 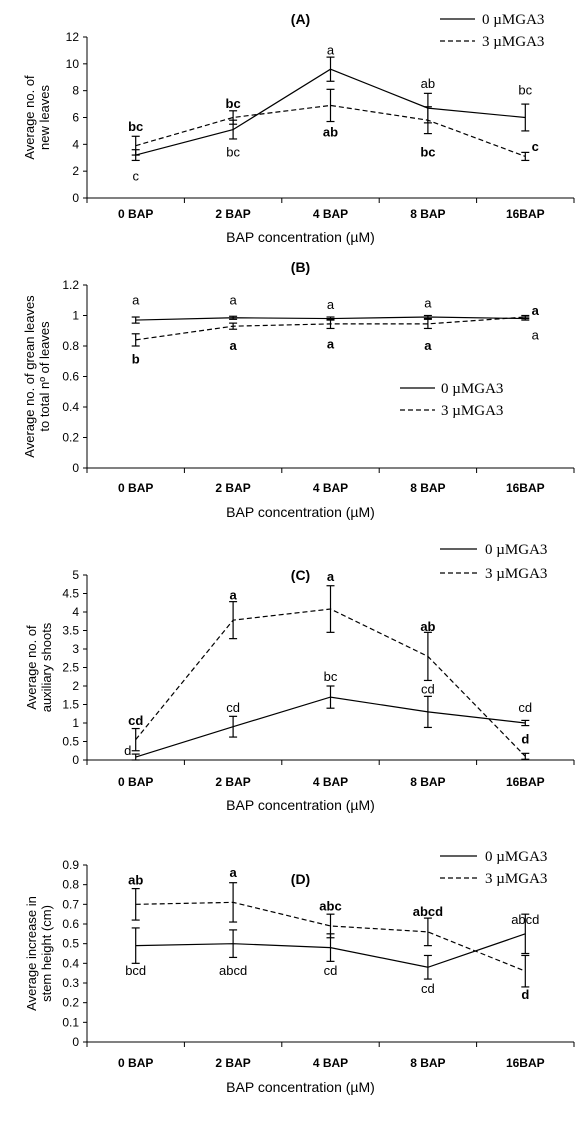 I want to click on significance-label: c, so click(x=135, y=176).